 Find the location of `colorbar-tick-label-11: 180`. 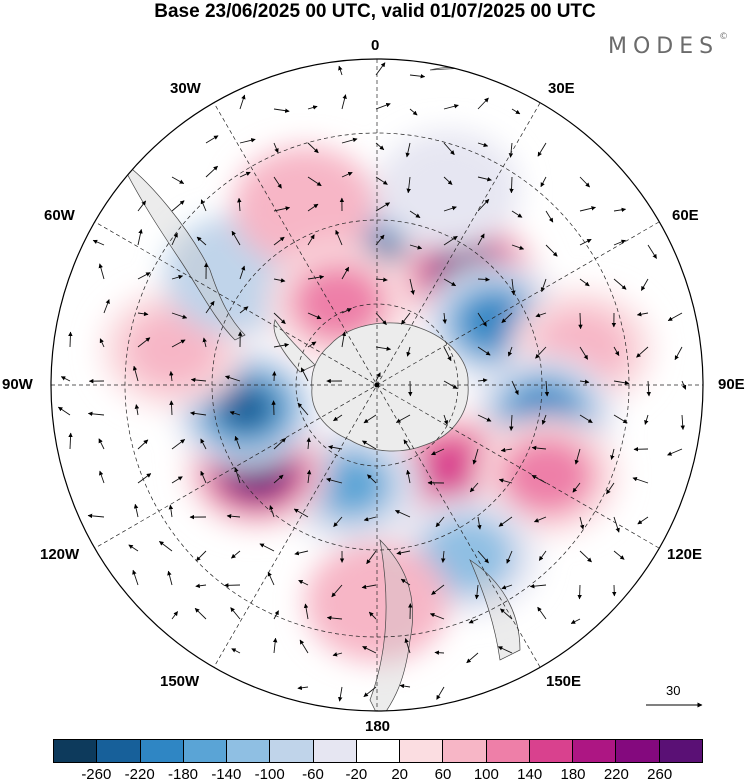

colorbar-tick-label-11: 180 is located at coordinates (573, 774).